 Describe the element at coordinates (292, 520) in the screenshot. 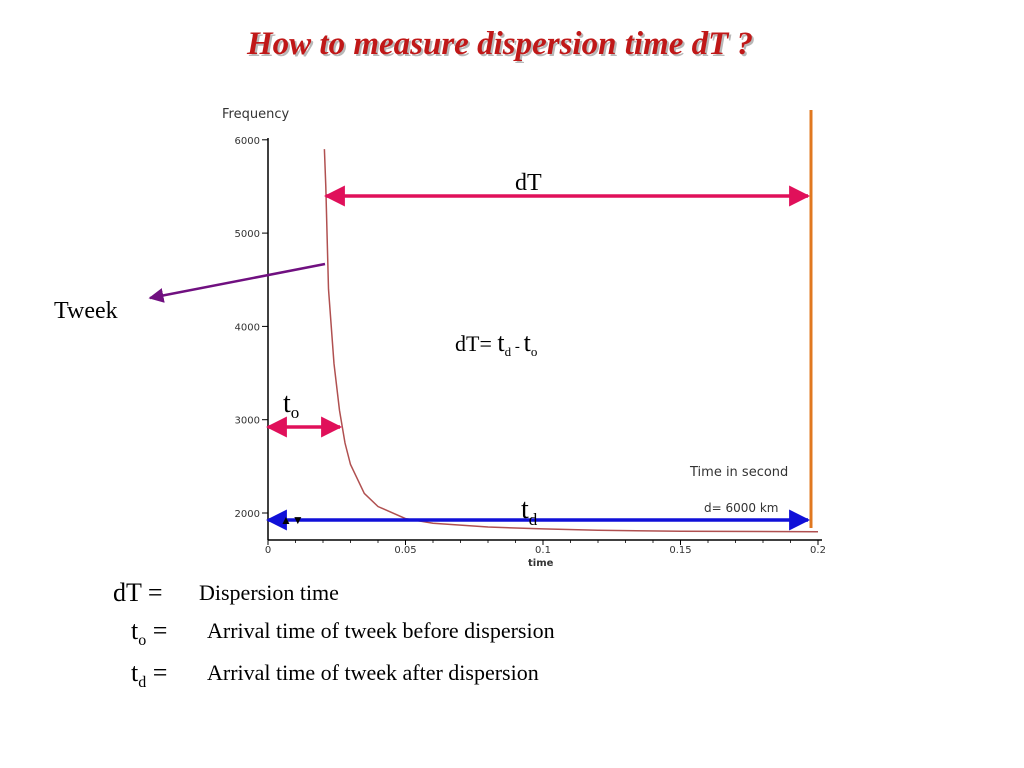

I see `small-arrowhead-glyph: ▲▼` at that location.